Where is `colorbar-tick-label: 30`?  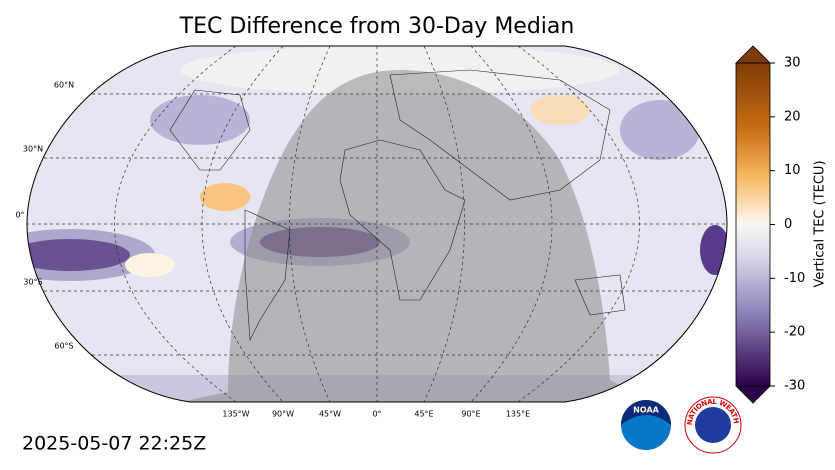 colorbar-tick-label: 30 is located at coordinates (792, 63).